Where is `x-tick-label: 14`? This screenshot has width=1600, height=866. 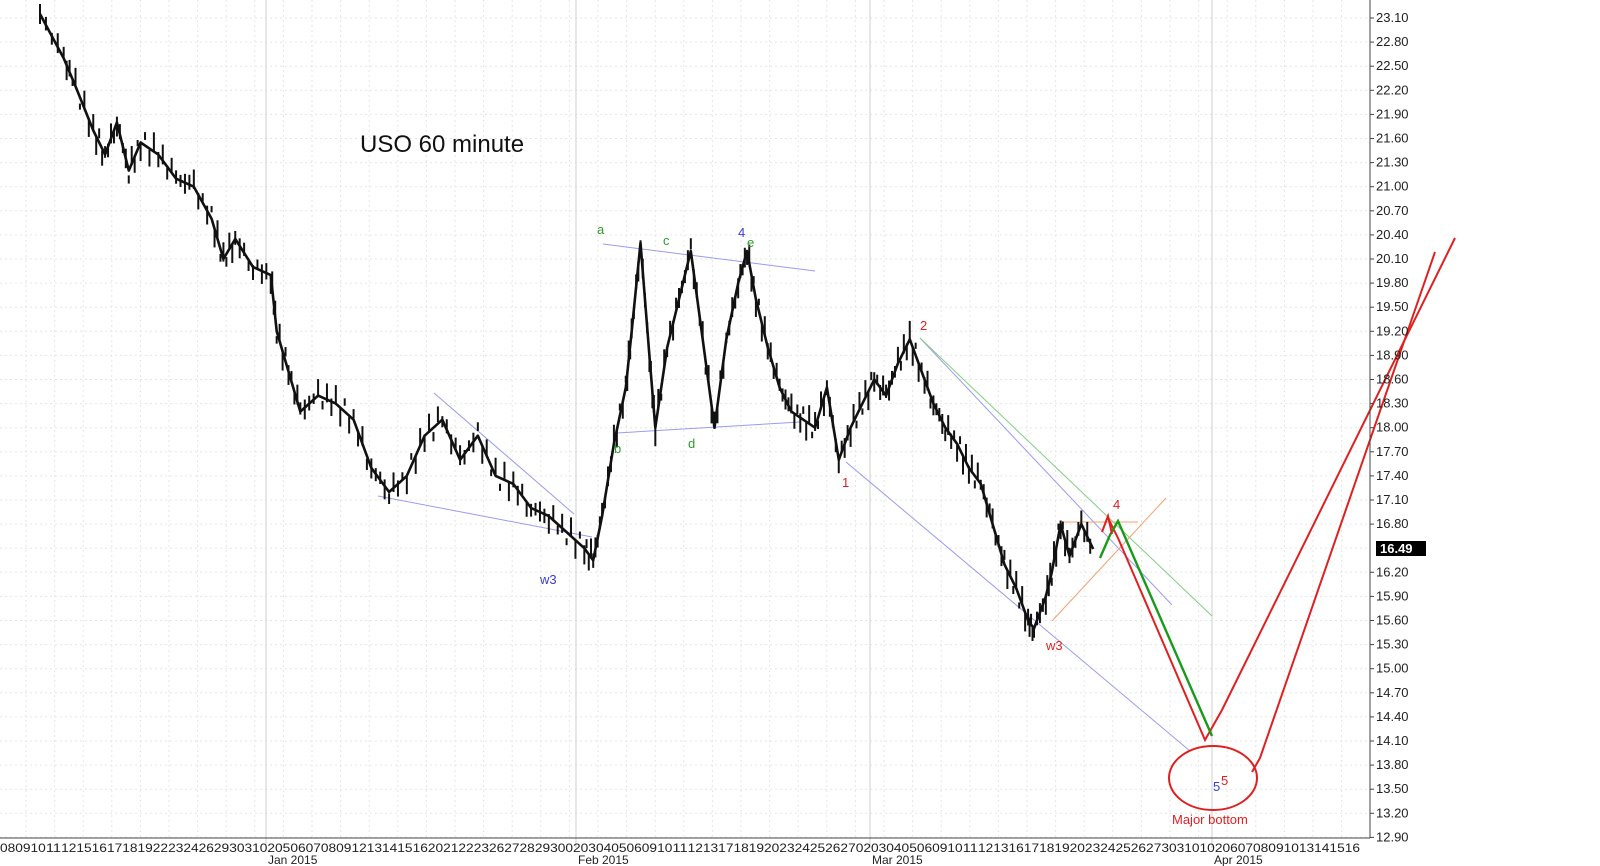 x-tick-label: 14 is located at coordinates (390, 848).